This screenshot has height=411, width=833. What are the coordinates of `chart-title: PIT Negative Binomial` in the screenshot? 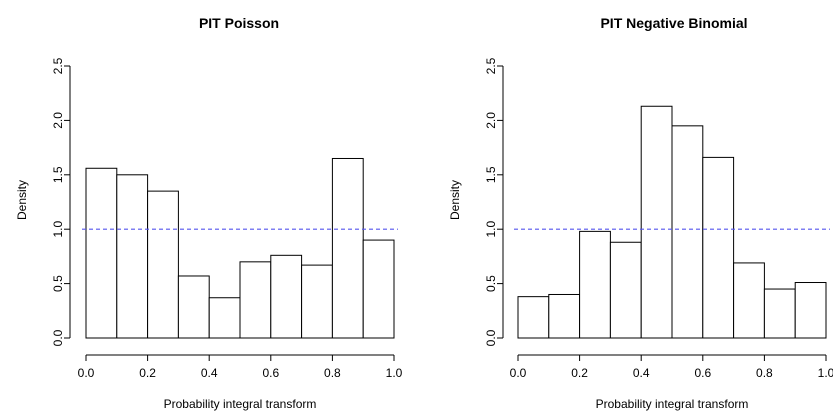 It's located at (673, 23).